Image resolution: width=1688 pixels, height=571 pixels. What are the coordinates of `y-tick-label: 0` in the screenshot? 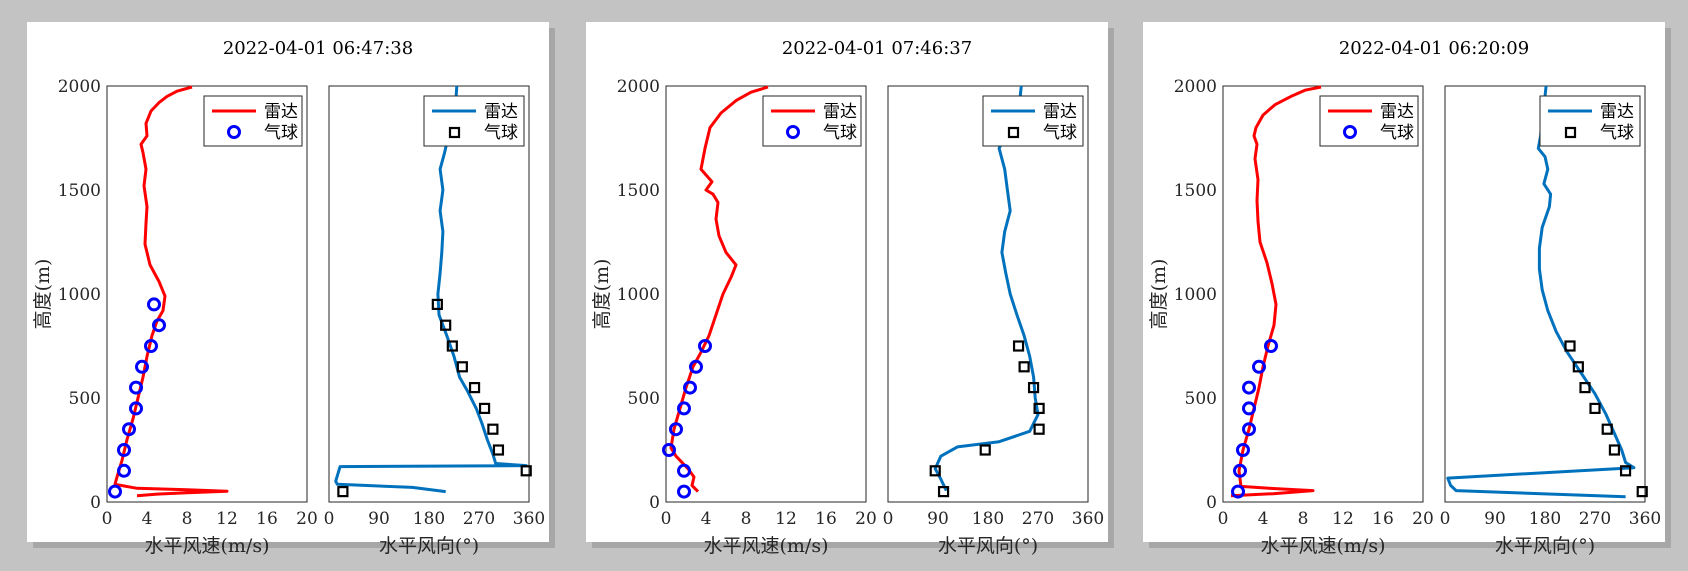 It's located at (1211, 503).